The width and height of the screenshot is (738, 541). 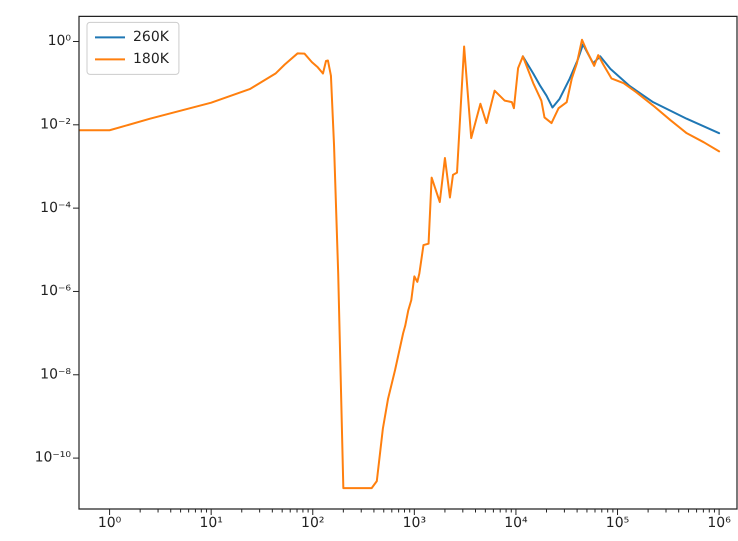 I want to click on legend-label: 180K, so click(x=151, y=59).